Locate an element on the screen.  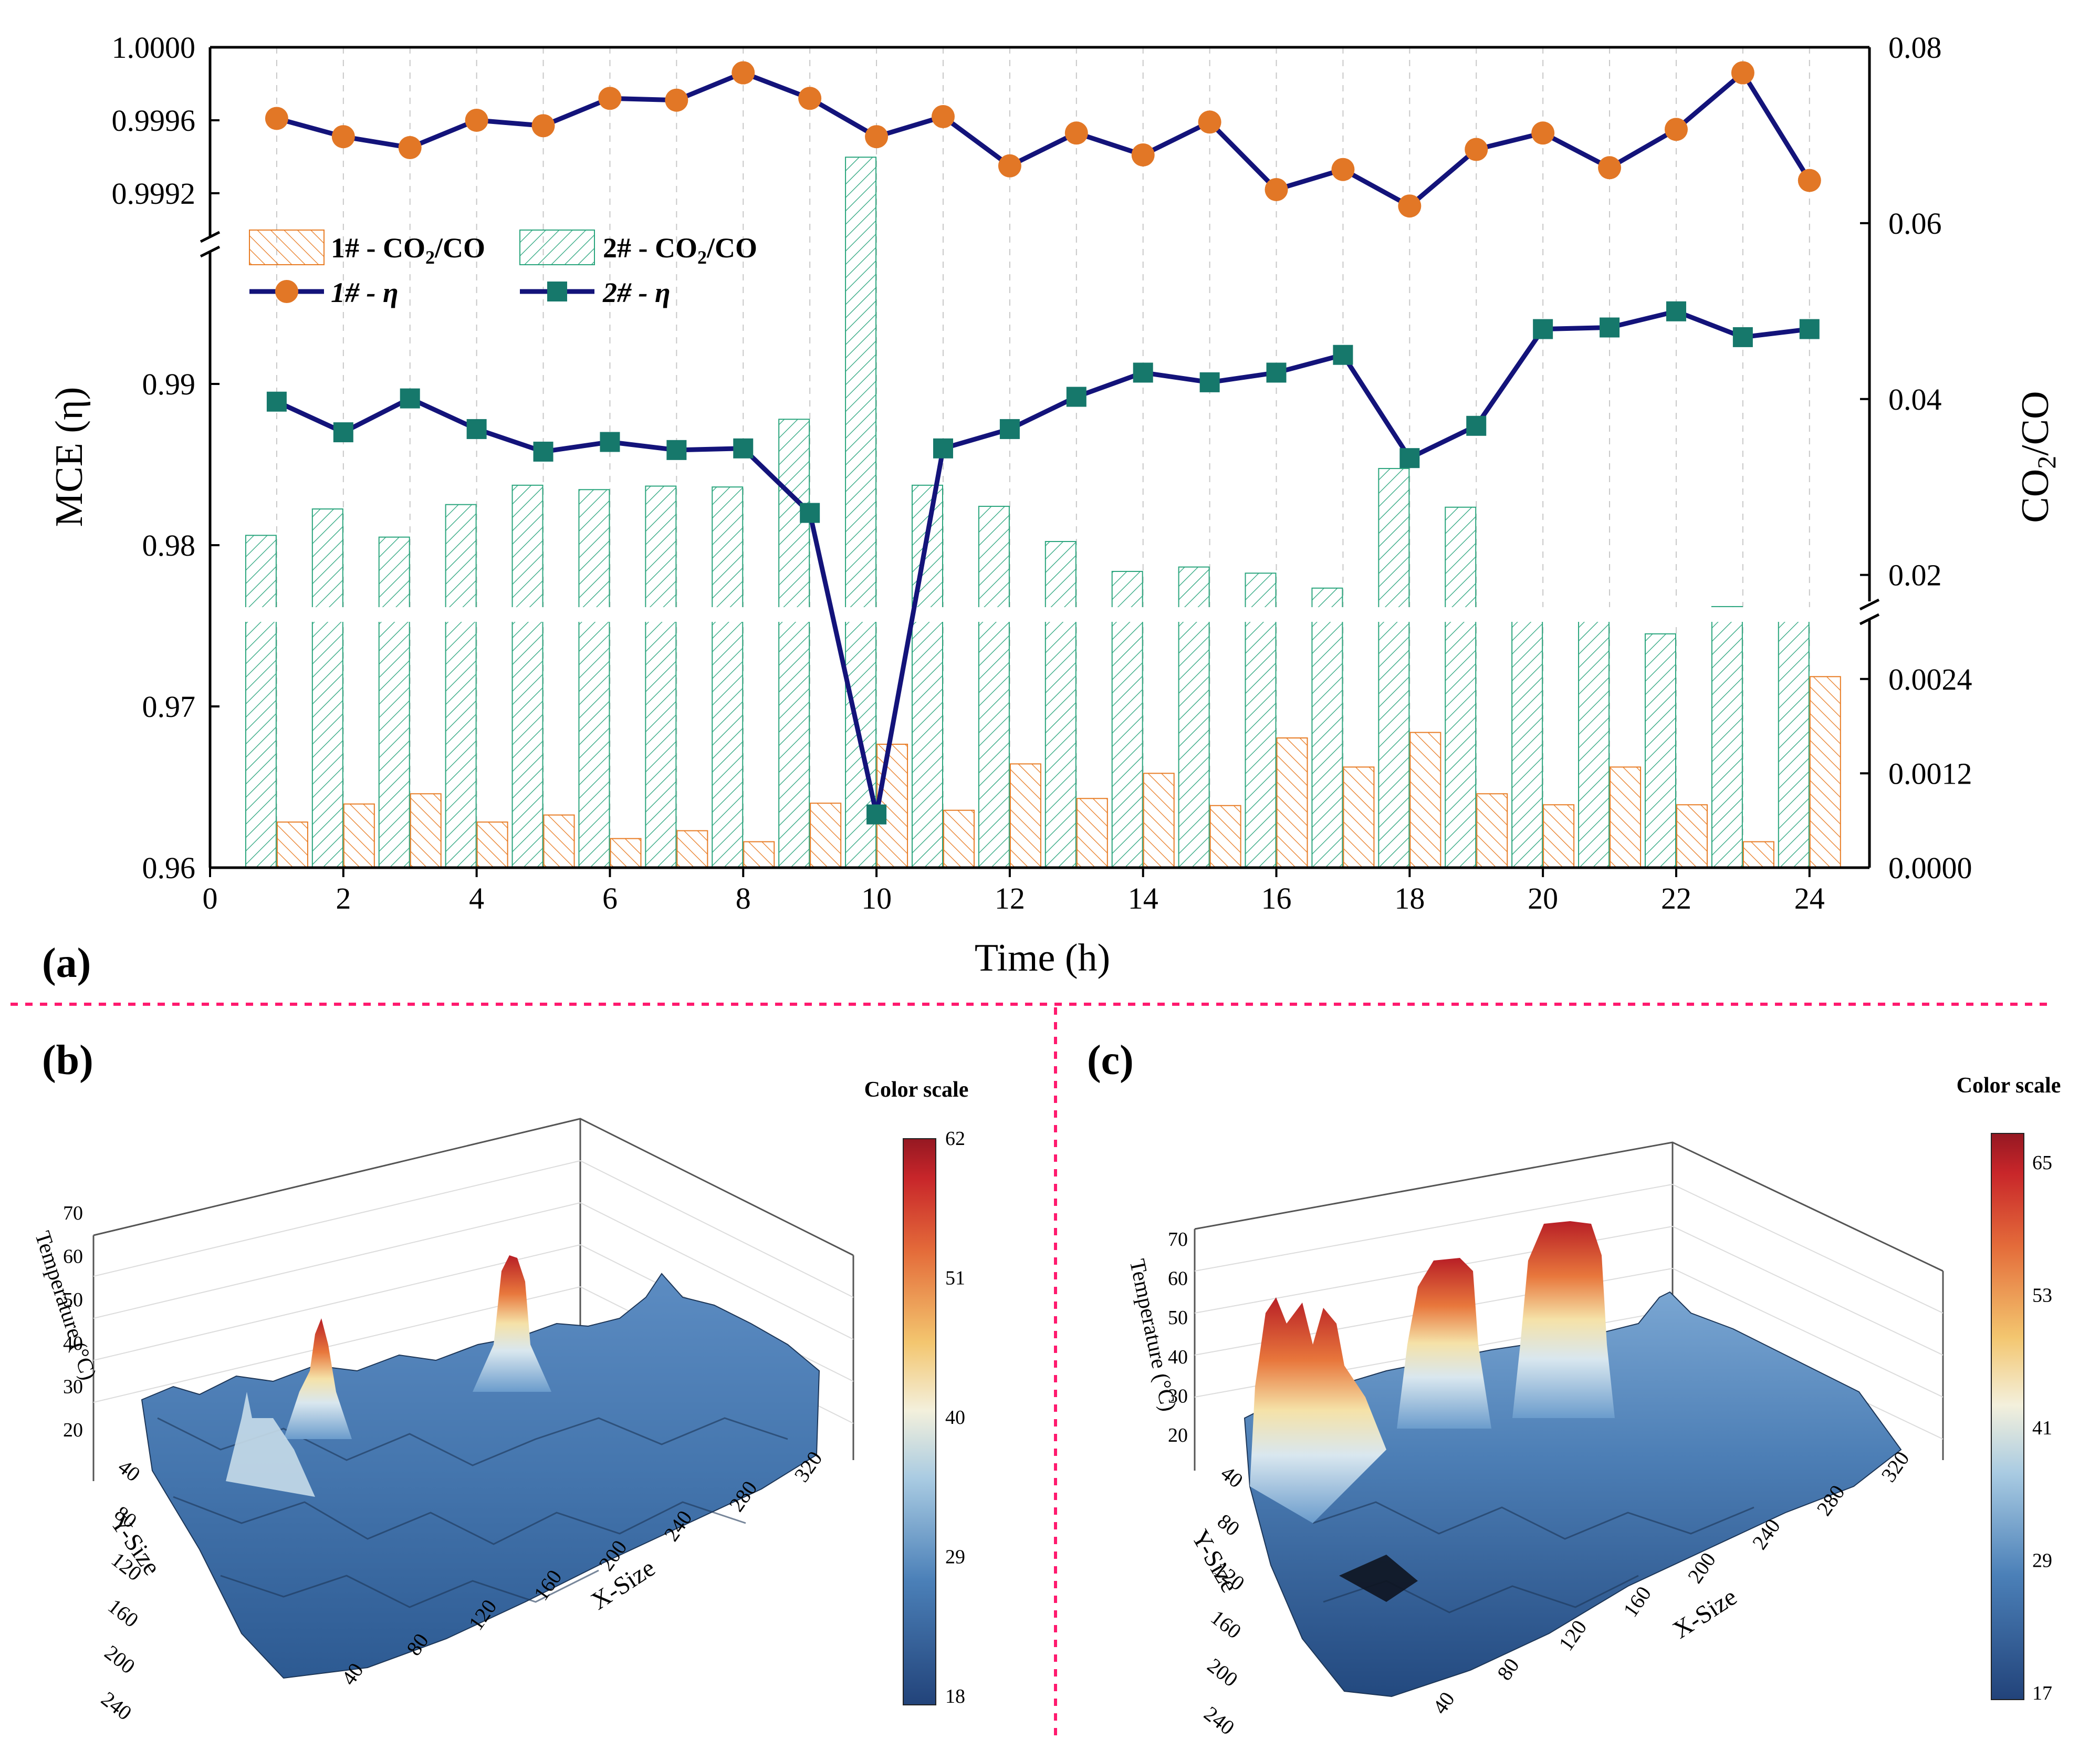
left-tick-label: 1.0000 is located at coordinates (154, 47).